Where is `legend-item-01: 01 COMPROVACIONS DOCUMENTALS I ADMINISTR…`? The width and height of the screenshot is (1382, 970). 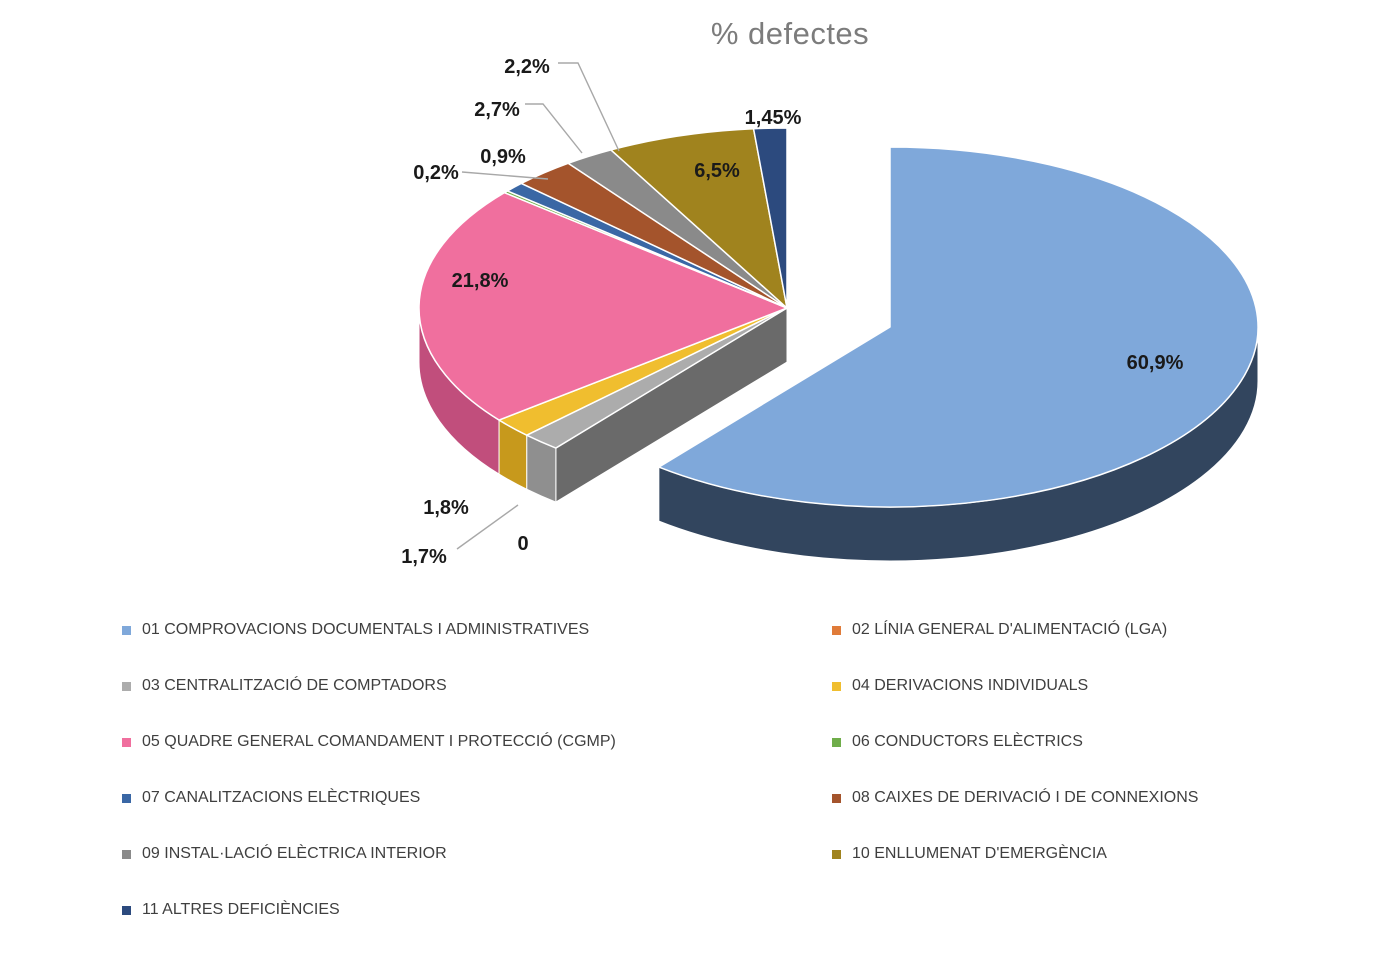 legend-item-01: 01 COMPROVACIONS DOCUMENTALS I ADMINISTR… is located at coordinates (355, 630).